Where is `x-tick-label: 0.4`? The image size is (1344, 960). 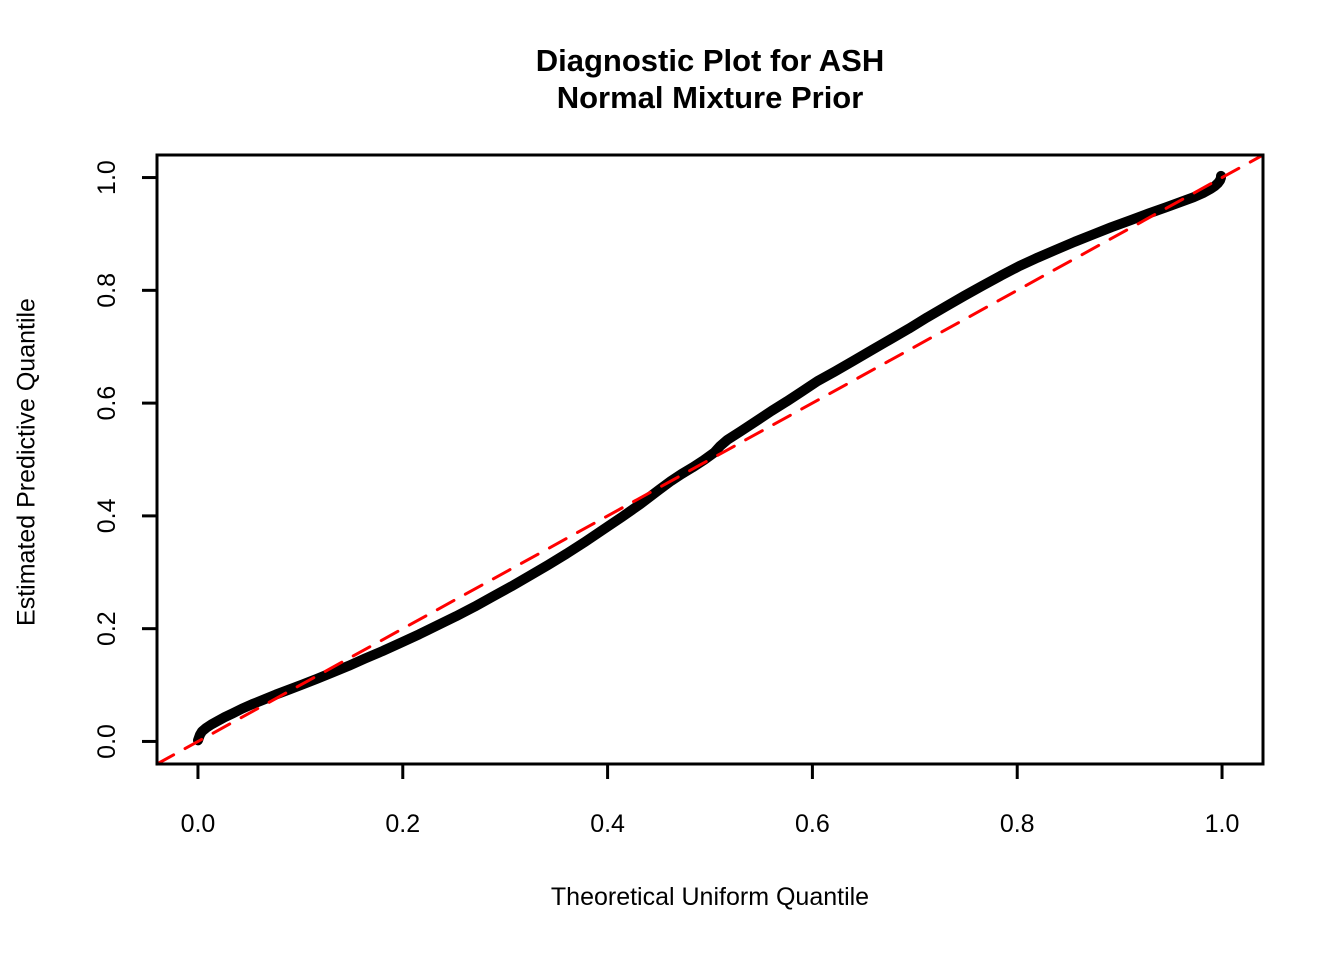 x-tick-label: 0.4 is located at coordinates (607, 824).